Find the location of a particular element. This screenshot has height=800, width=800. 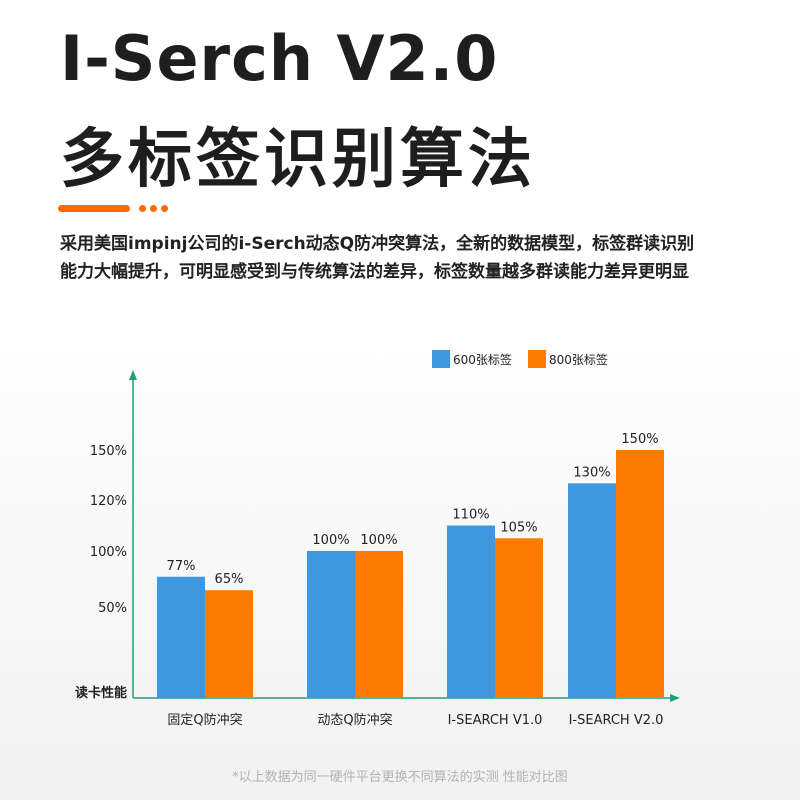

page-title: I-Serch V2.0 is located at coordinates (279, 58).